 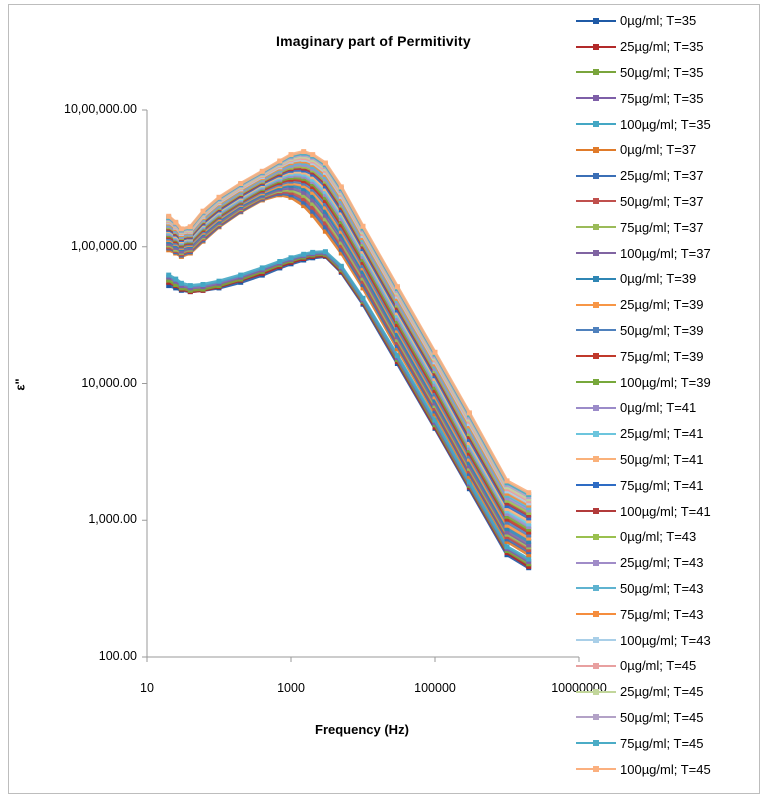 I want to click on legend-item: 100µg/ml; T=39, so click(x=642, y=382).